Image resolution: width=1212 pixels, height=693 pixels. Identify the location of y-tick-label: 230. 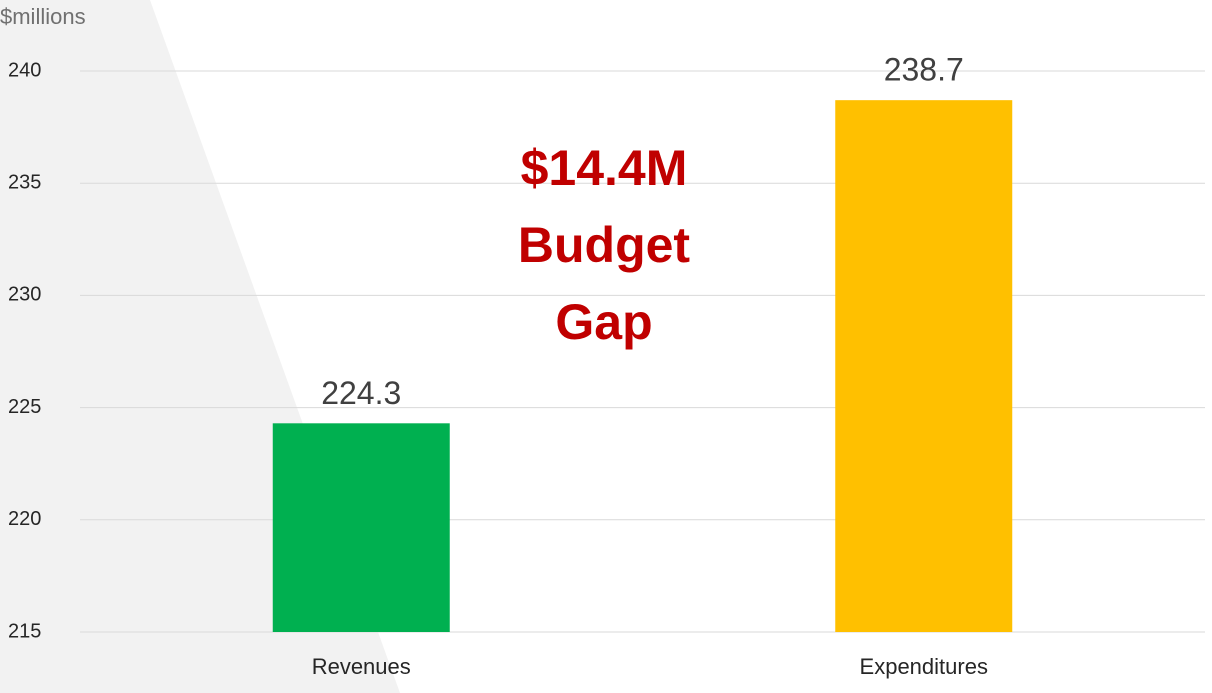
(24, 295).